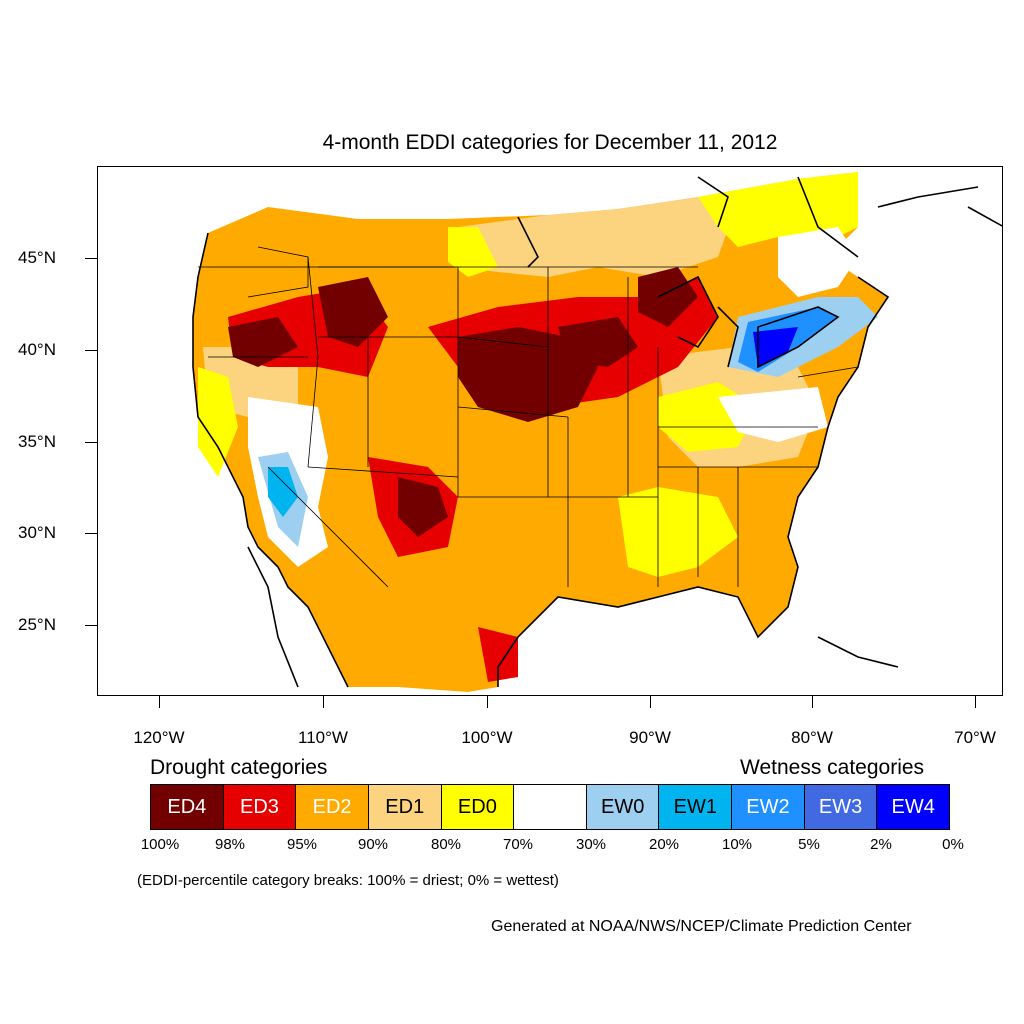 The width and height of the screenshot is (1024, 1024). I want to click on region-ed1-north, so click(598, 237).